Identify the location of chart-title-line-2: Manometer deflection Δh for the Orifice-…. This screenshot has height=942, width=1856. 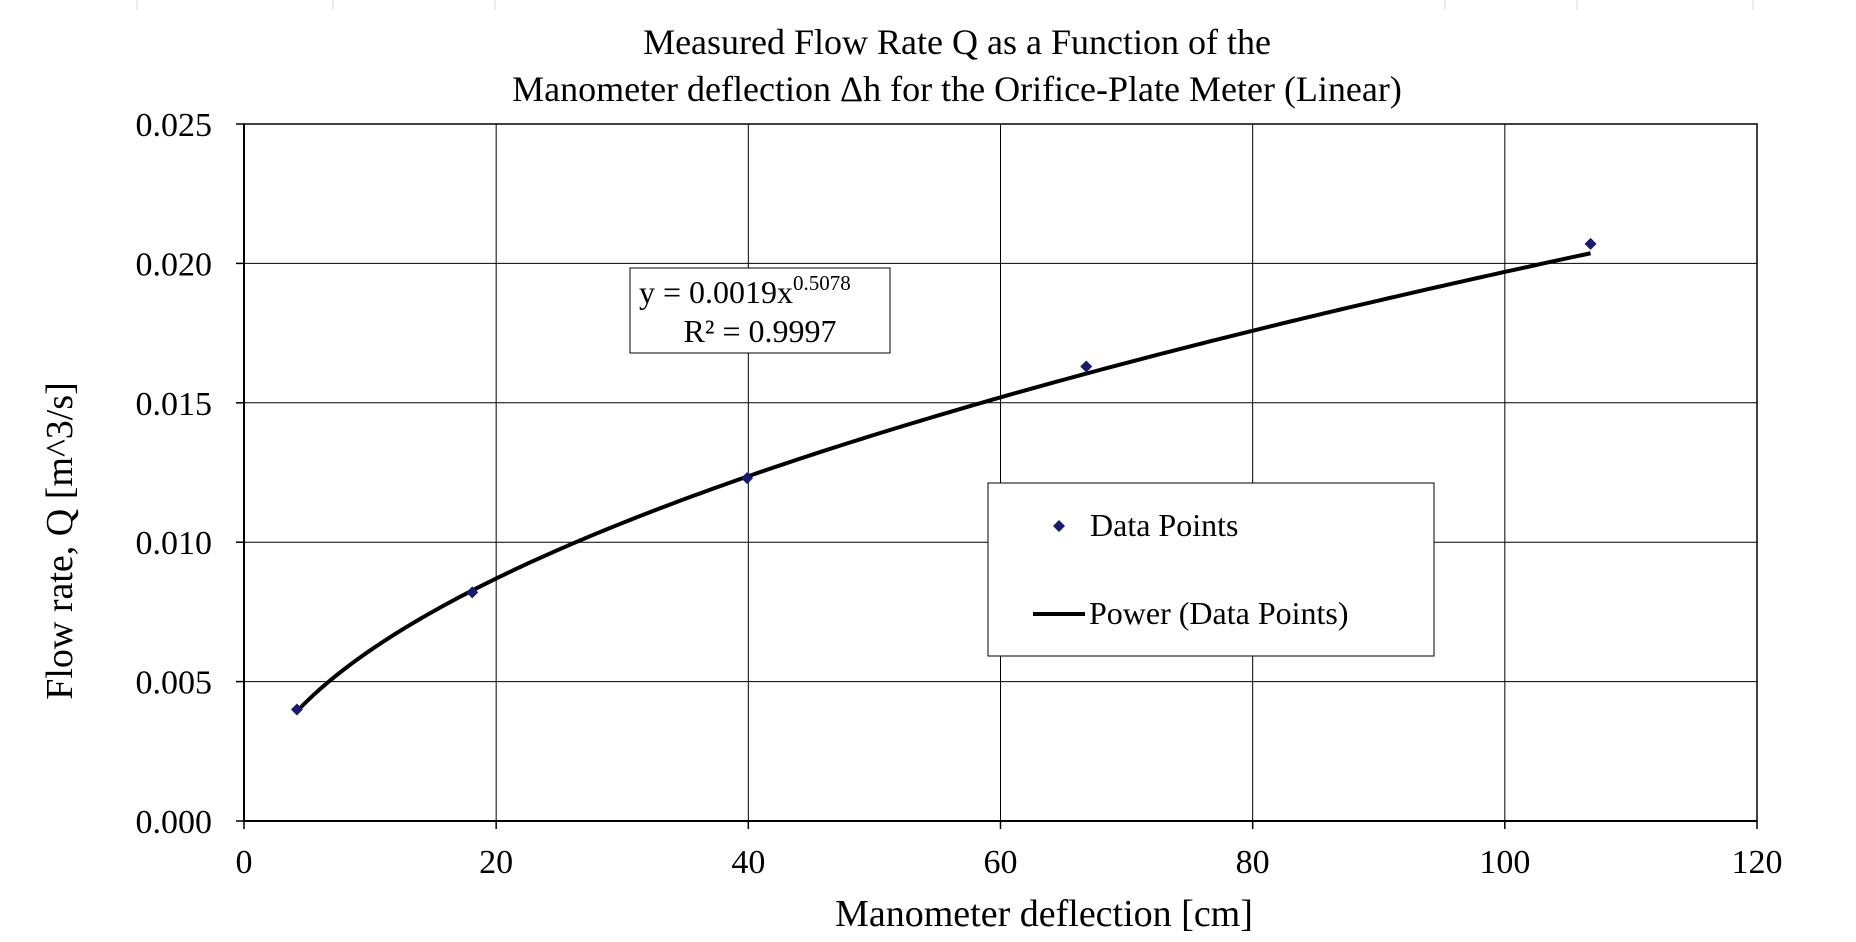
(957, 89).